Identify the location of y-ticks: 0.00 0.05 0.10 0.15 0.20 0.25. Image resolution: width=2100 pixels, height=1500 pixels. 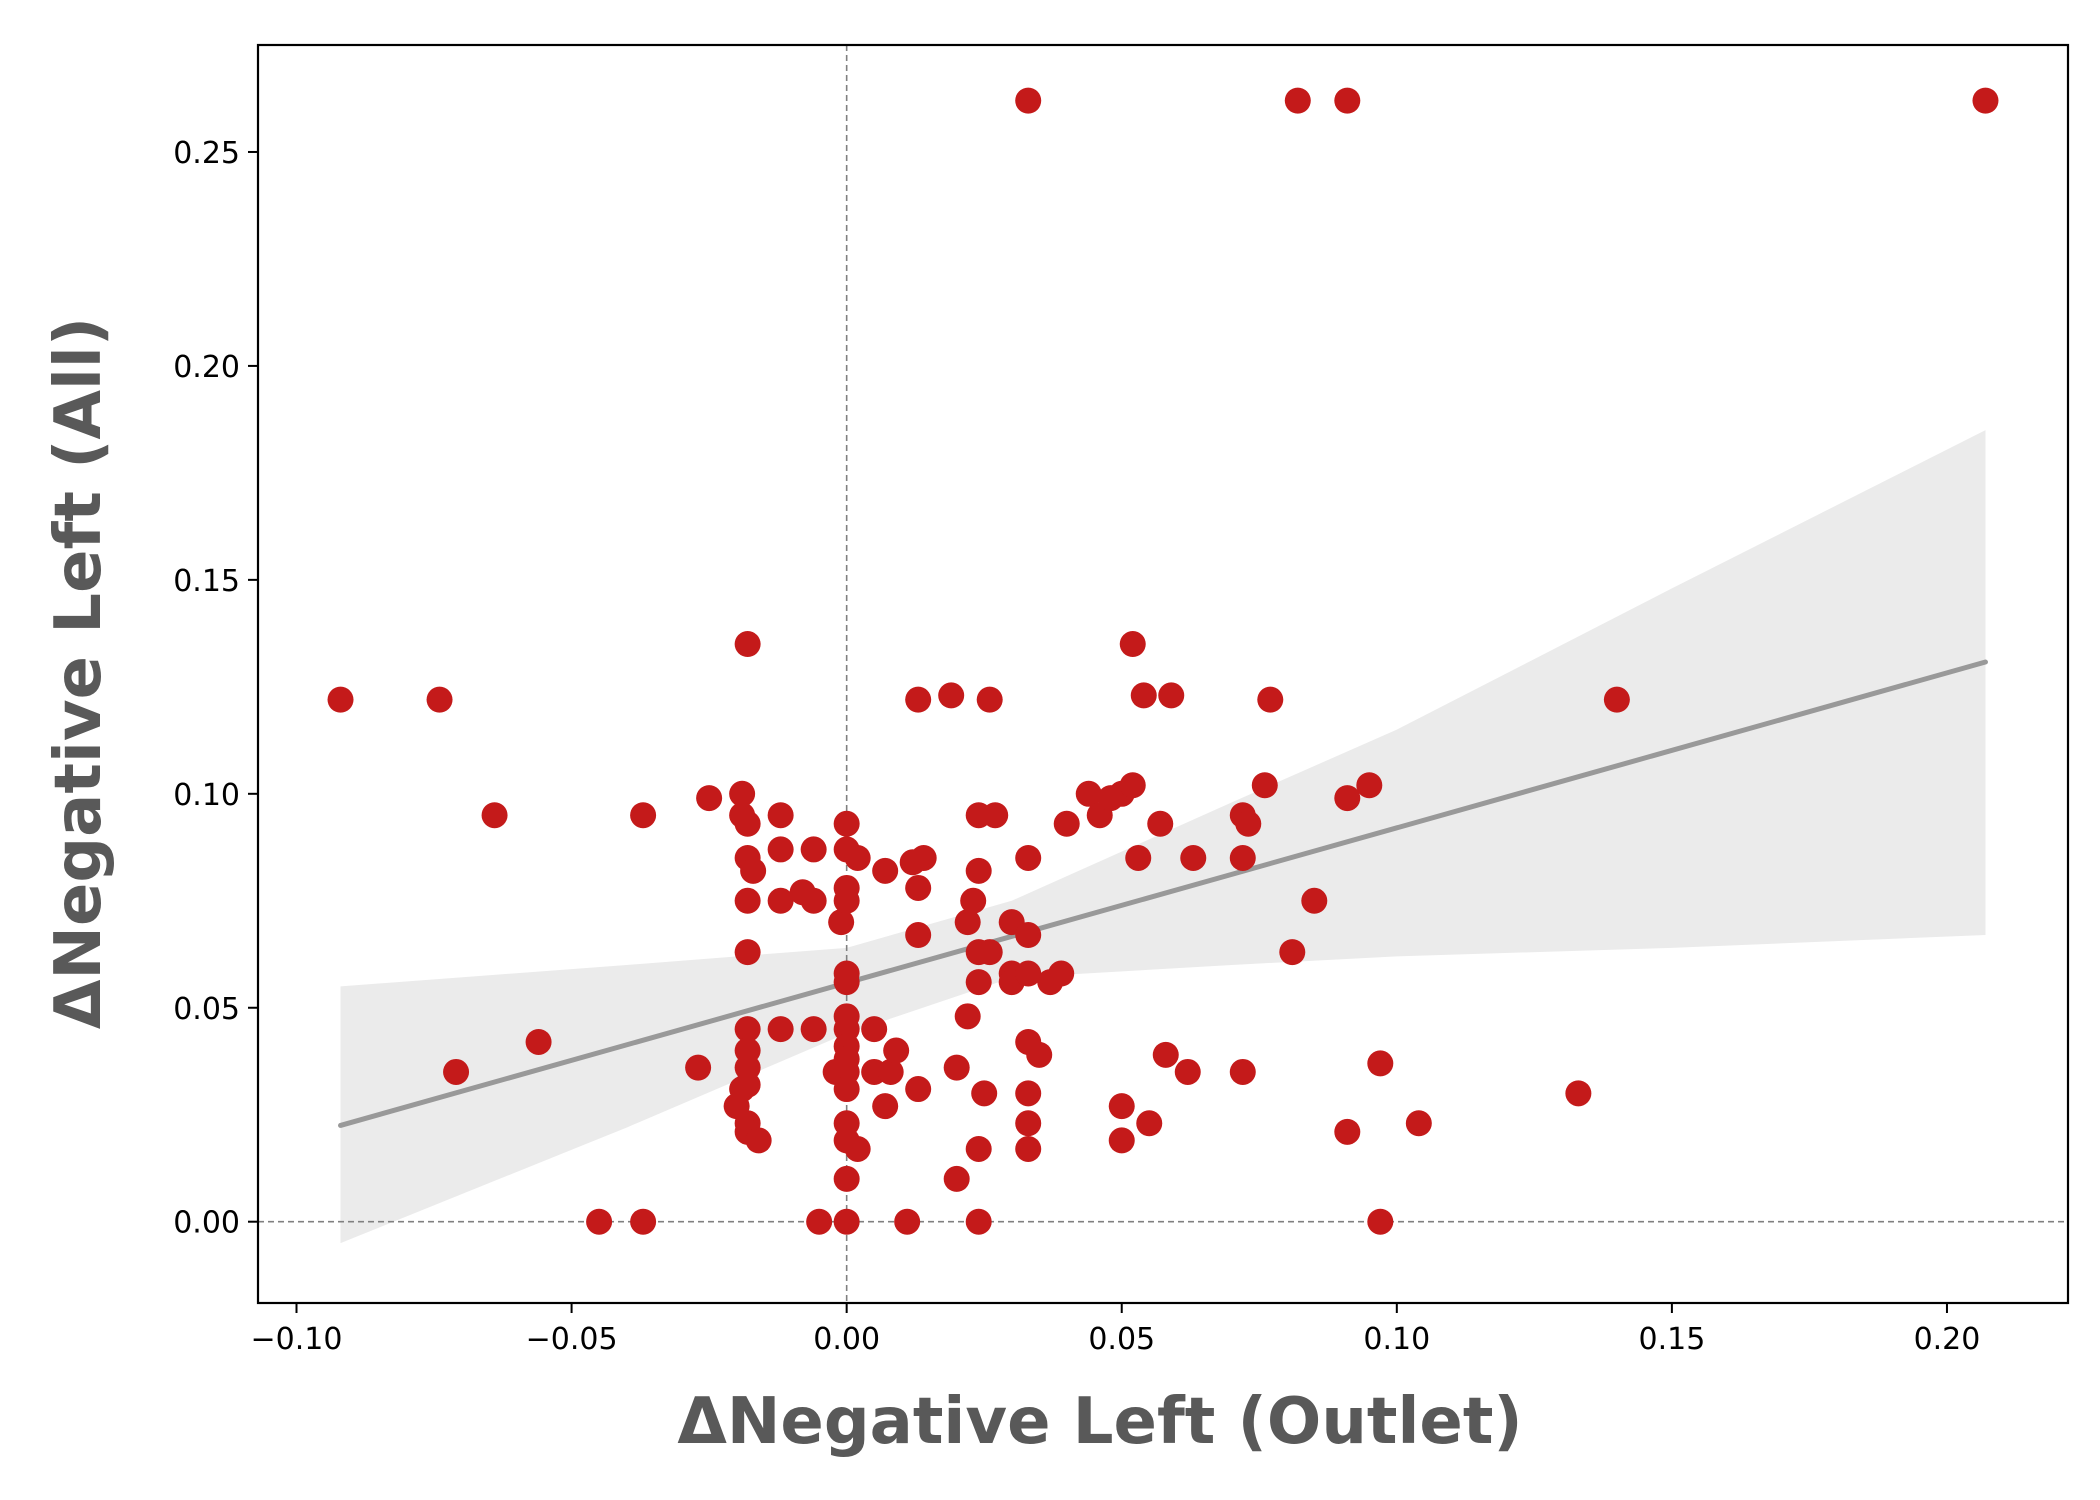
(215, 688).